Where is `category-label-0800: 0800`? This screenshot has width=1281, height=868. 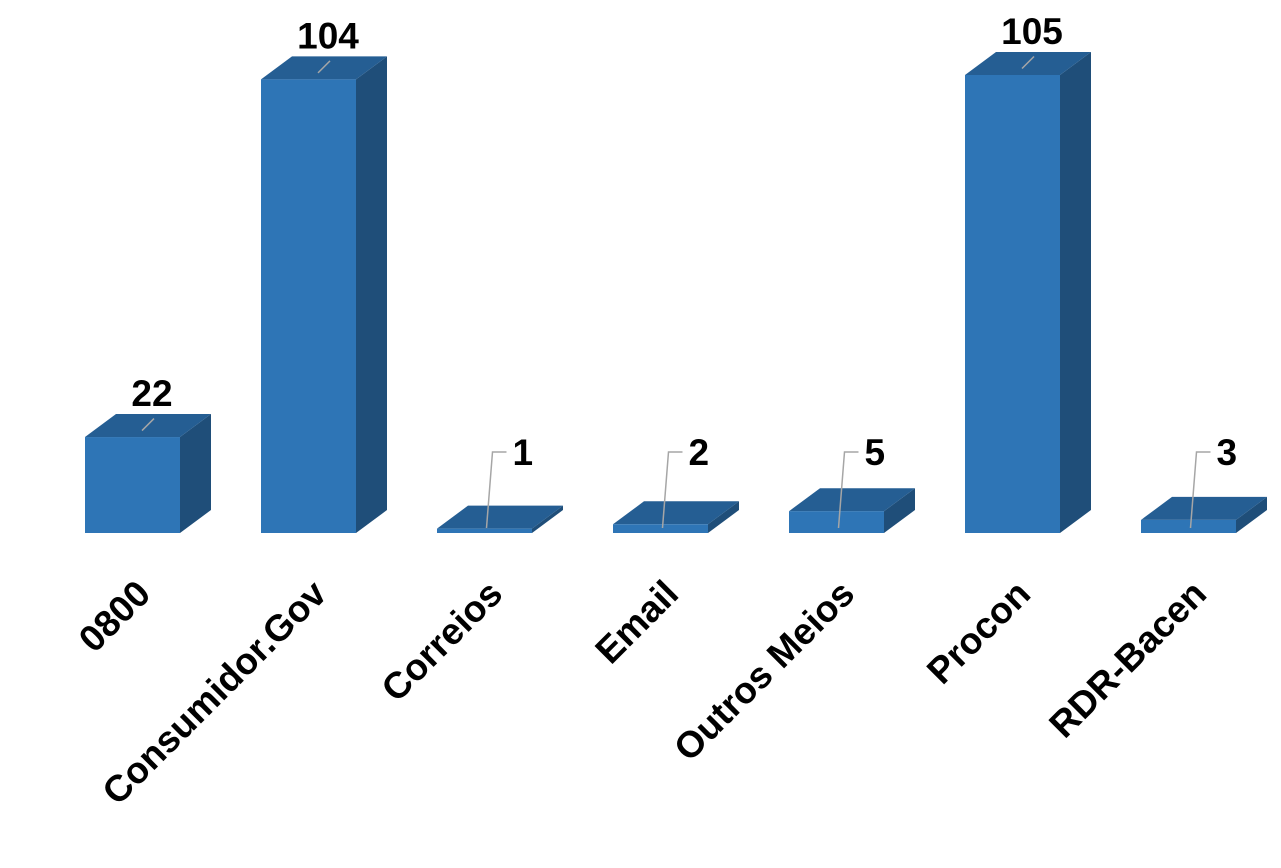
category-label-0800: 0800 is located at coordinates (114, 616).